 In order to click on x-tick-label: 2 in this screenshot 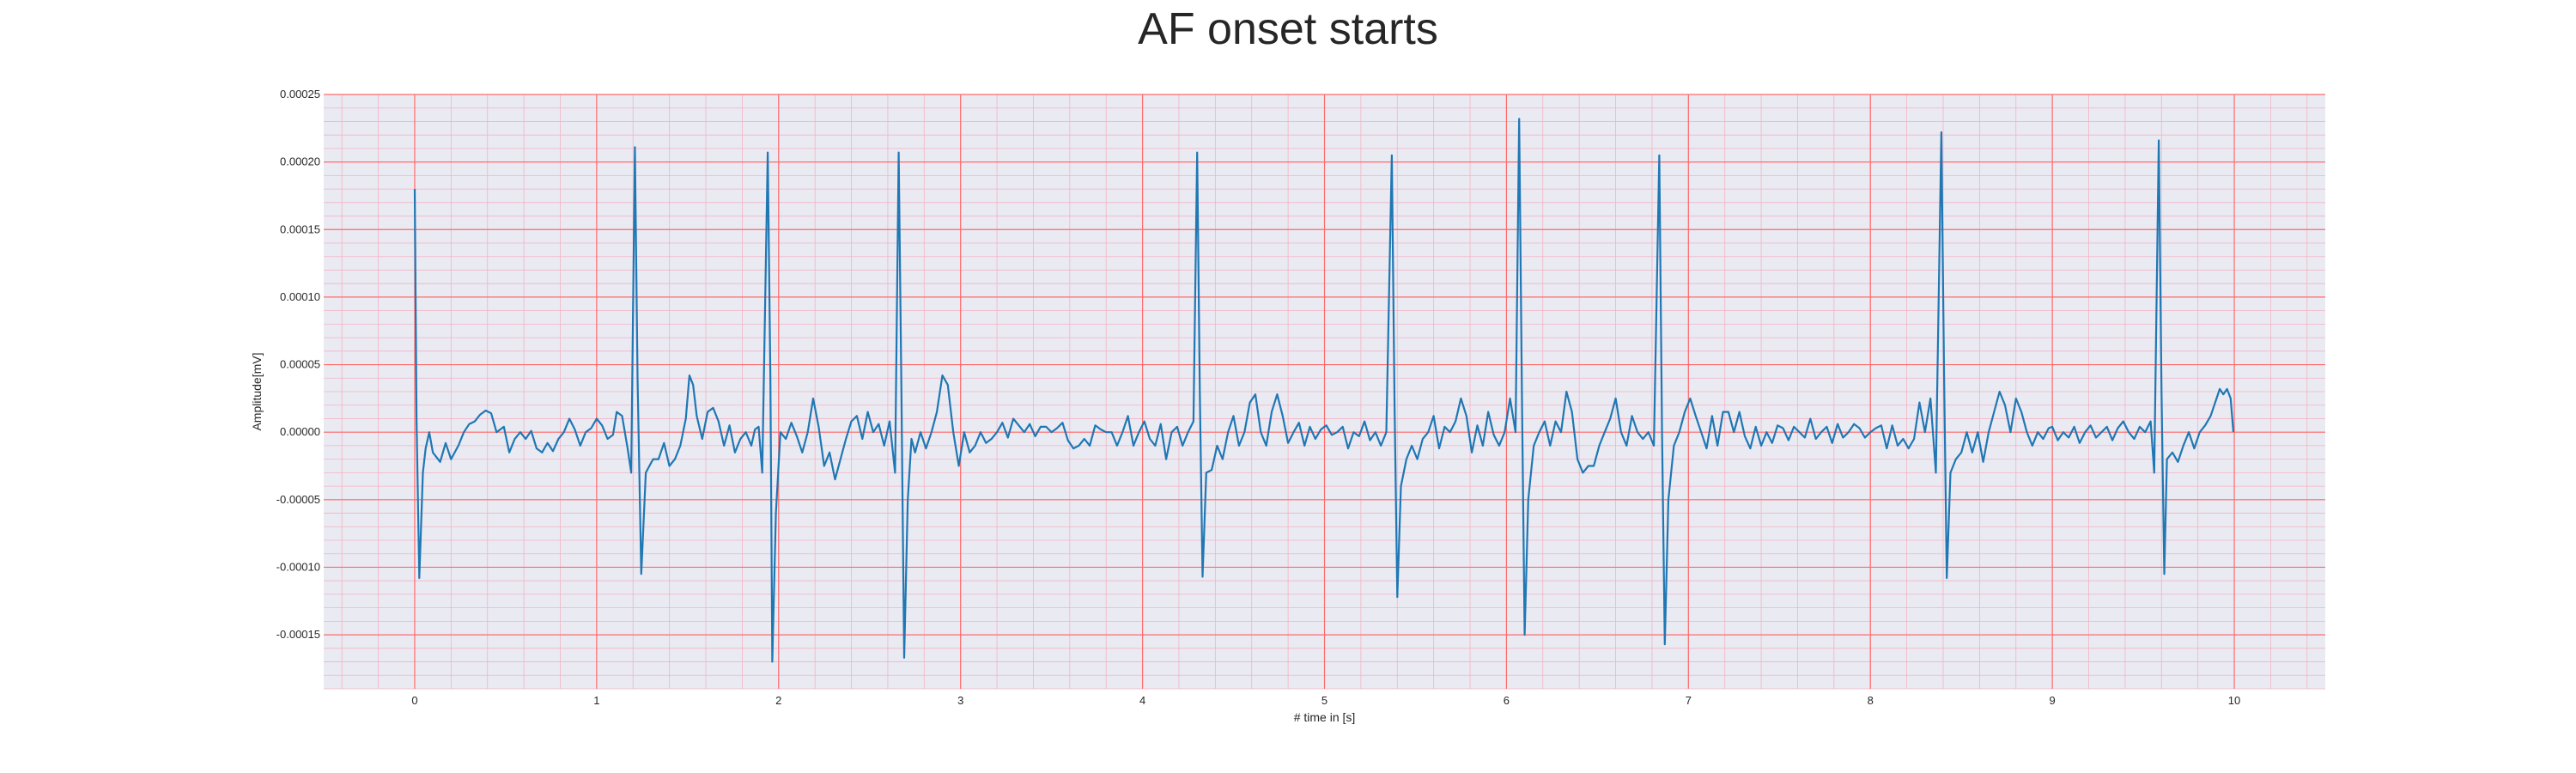, I will do `click(778, 700)`.